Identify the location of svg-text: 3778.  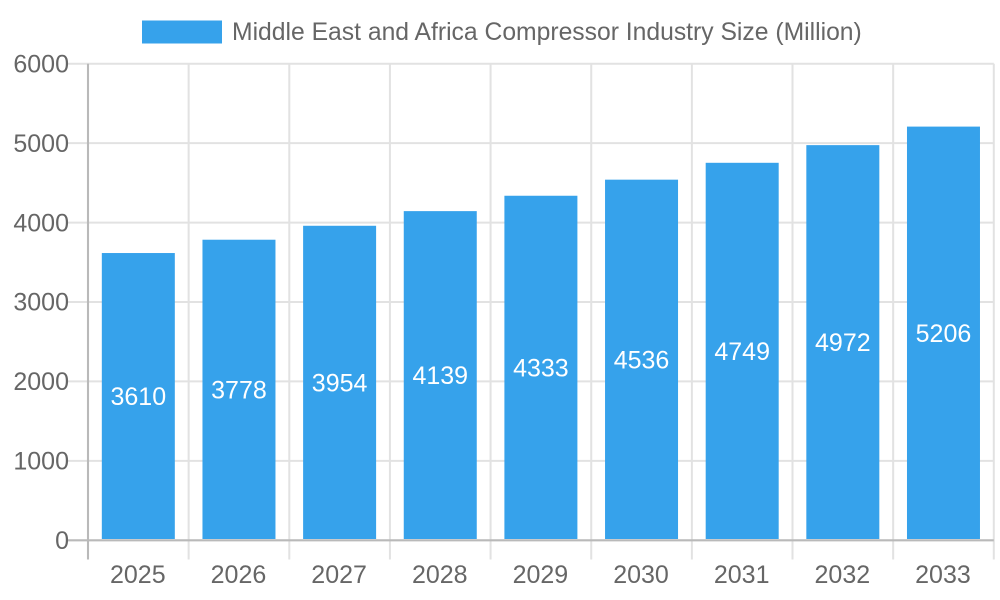
(239, 390).